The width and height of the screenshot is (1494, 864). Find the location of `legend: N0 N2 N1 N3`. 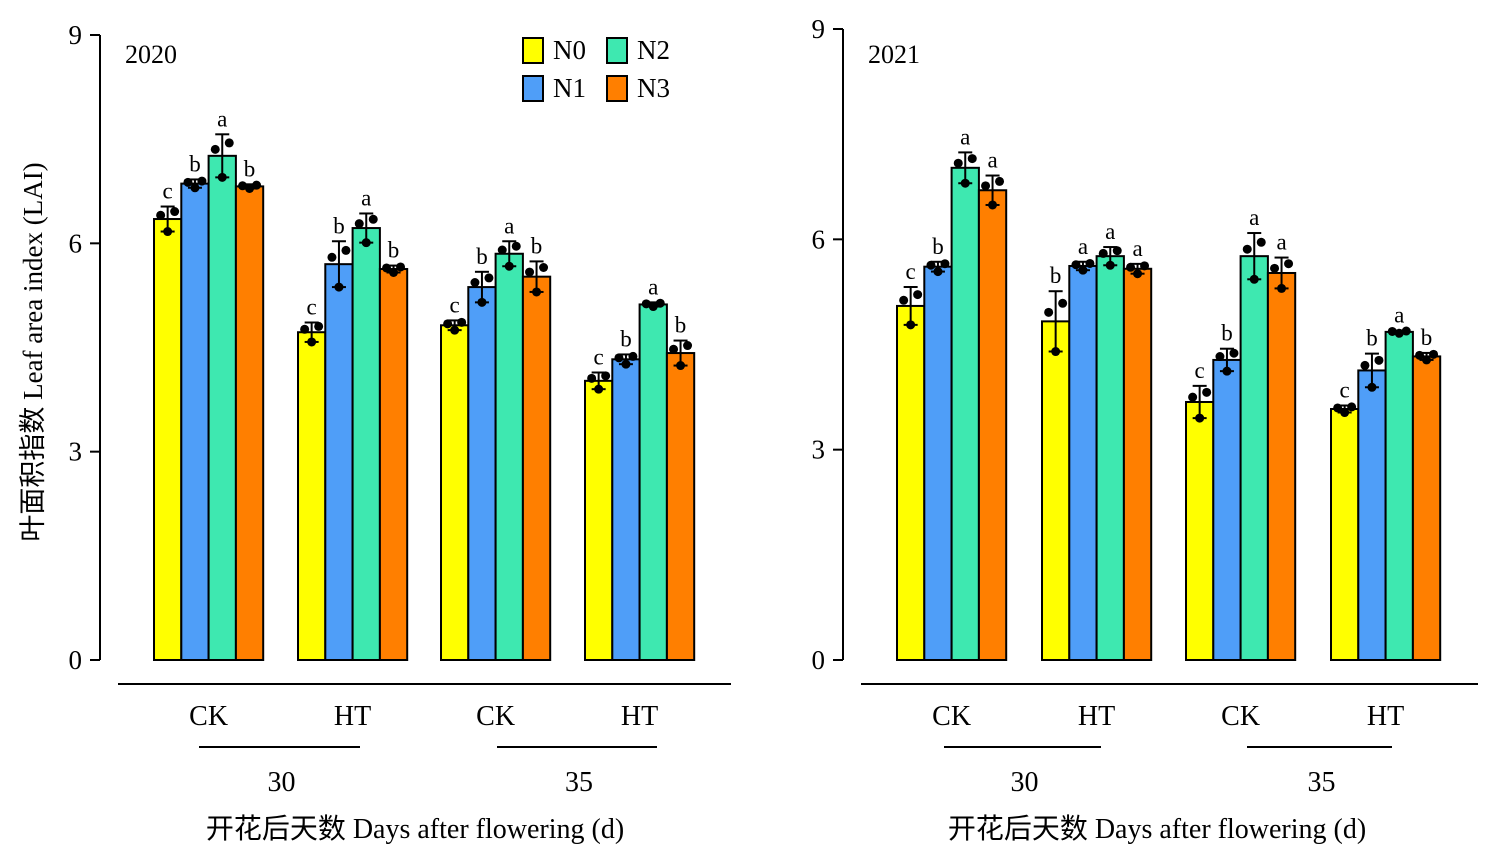

legend: N0 N2 N1 N3 is located at coordinates (596, 69).